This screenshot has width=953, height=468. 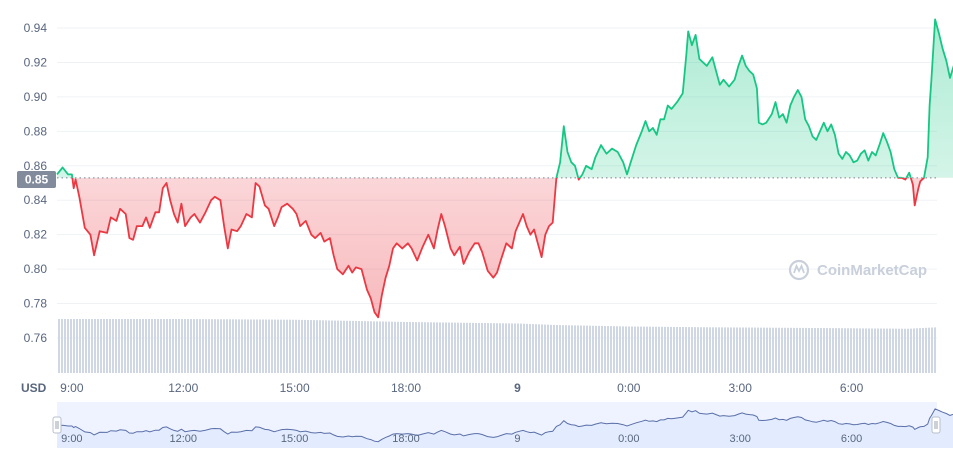 I want to click on navigator-right-handle, so click(x=936, y=425).